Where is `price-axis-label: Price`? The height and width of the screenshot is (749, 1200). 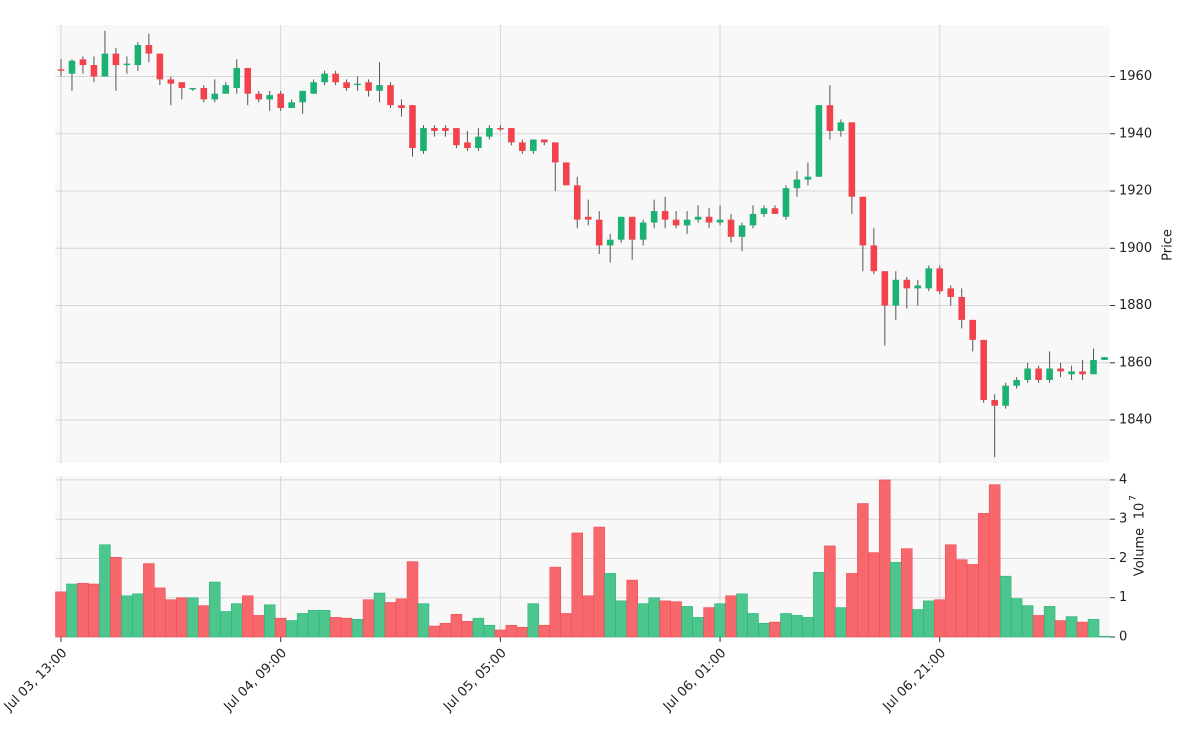
price-axis-label: Price is located at coordinates (1168, 245).